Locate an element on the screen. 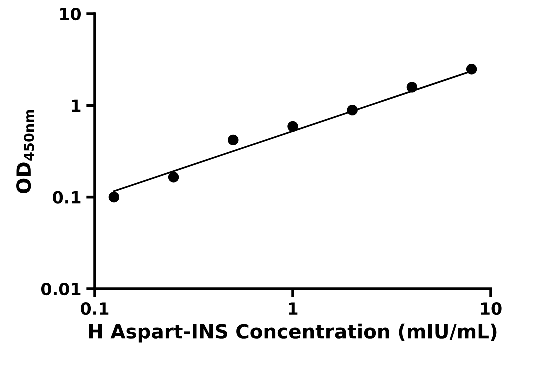 The width and height of the screenshot is (536, 371). x-tick-label: 10 is located at coordinates (491, 309).